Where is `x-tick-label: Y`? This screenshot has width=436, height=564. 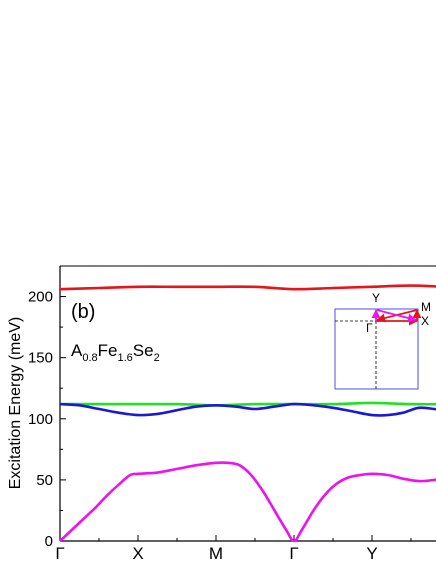 x-tick-label: Y is located at coordinates (371, 553).